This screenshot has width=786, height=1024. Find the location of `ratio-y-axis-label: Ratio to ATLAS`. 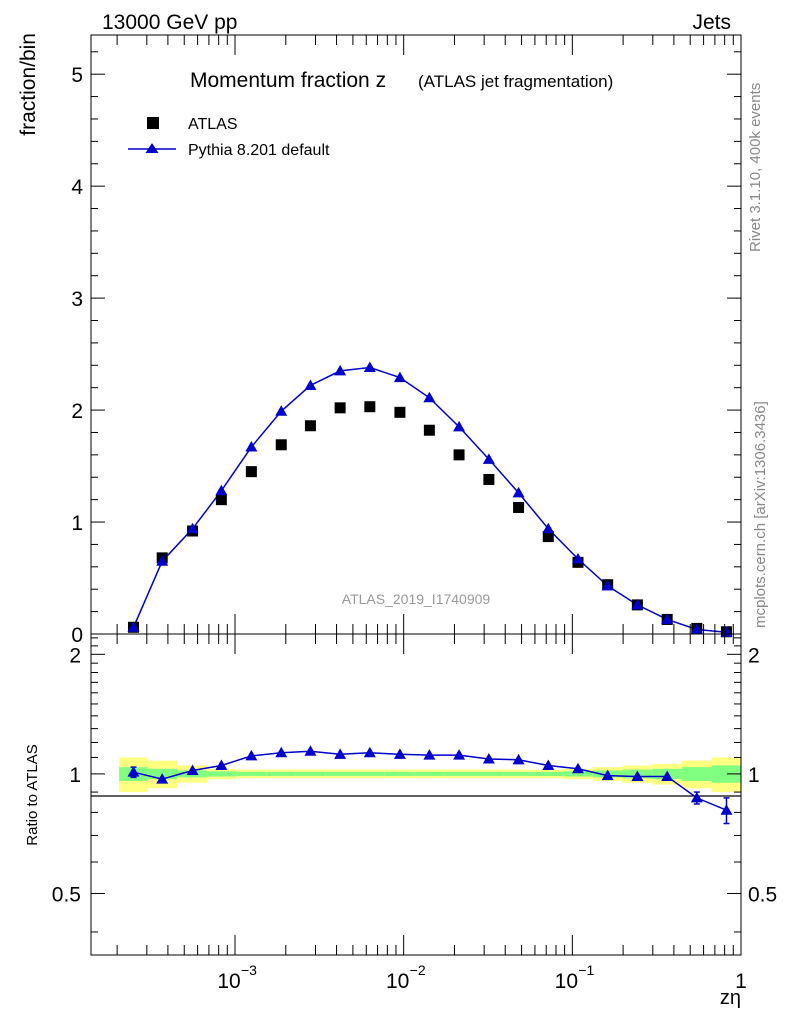

ratio-y-axis-label: Ratio to ATLAS is located at coordinates (32, 794).